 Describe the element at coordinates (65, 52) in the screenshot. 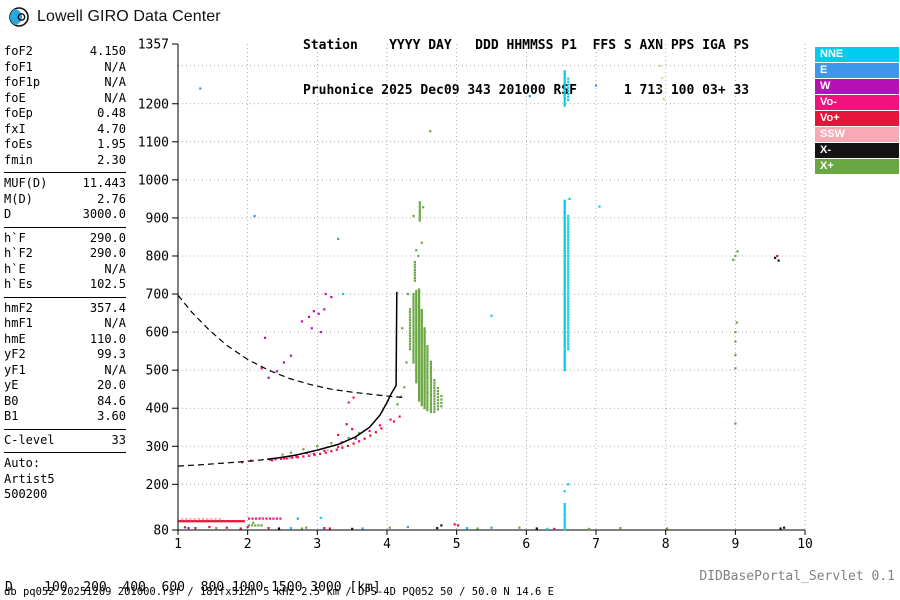

I see `param-row-fof2: foF2 4.150` at that location.